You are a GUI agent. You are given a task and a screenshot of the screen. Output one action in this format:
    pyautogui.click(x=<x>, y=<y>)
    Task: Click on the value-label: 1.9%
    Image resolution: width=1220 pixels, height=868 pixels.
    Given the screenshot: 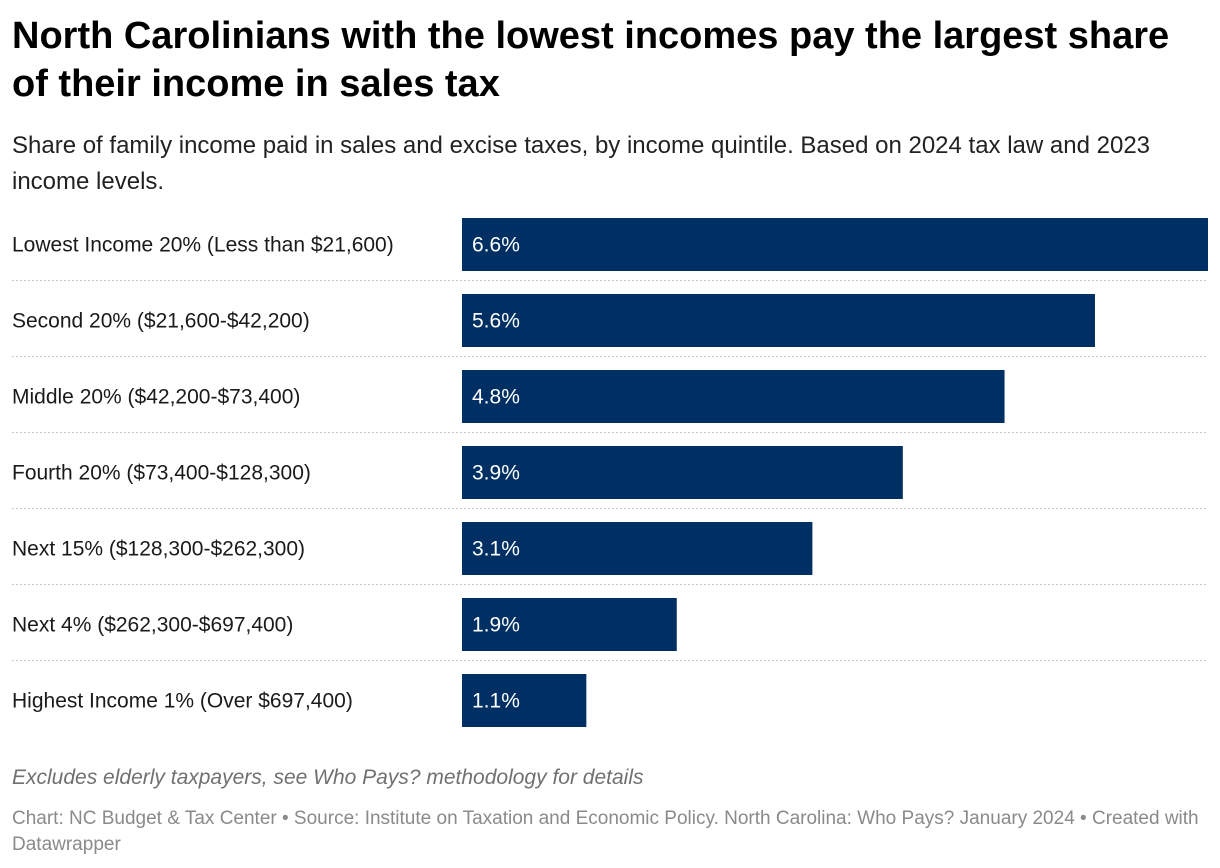 What is the action you would take?
    pyautogui.click(x=496, y=625)
    